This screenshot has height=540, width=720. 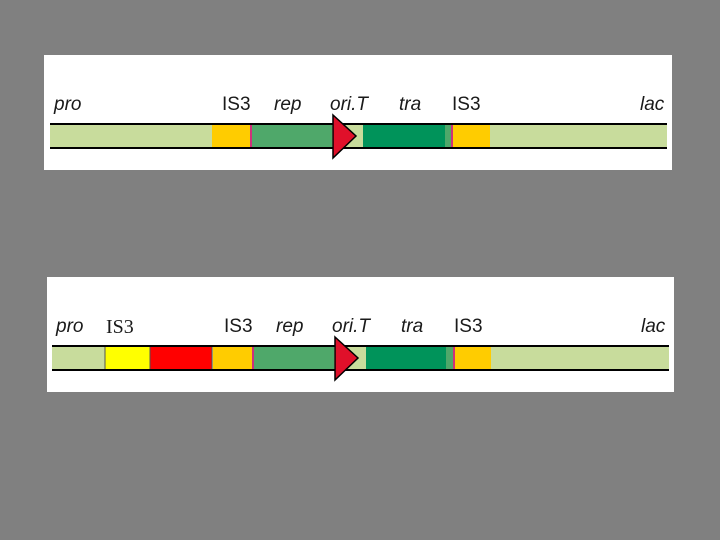 What do you see at coordinates (127, 358) in the screenshot?
I see `inserted-is3` at bounding box center [127, 358].